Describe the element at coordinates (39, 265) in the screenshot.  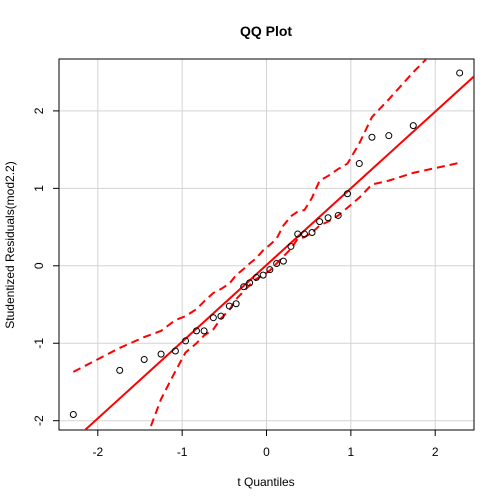
I see `y-tick-label: 0` at that location.